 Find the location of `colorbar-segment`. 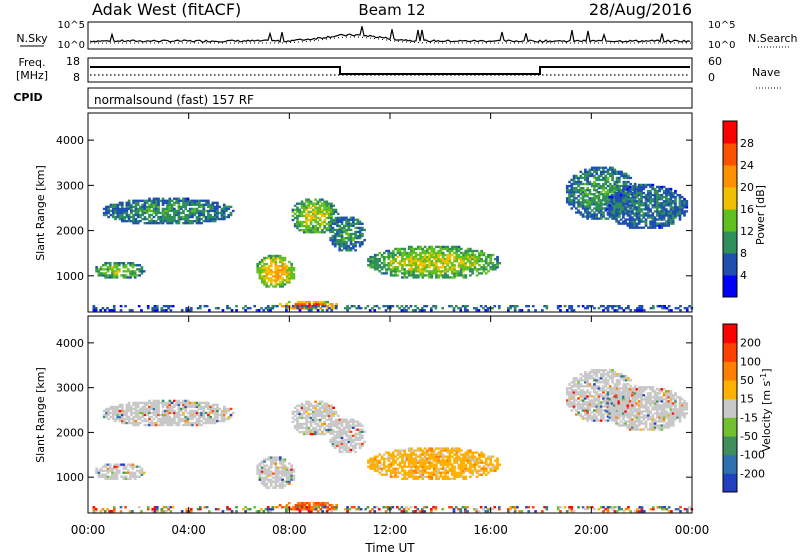

colorbar-segment is located at coordinates (730, 176).